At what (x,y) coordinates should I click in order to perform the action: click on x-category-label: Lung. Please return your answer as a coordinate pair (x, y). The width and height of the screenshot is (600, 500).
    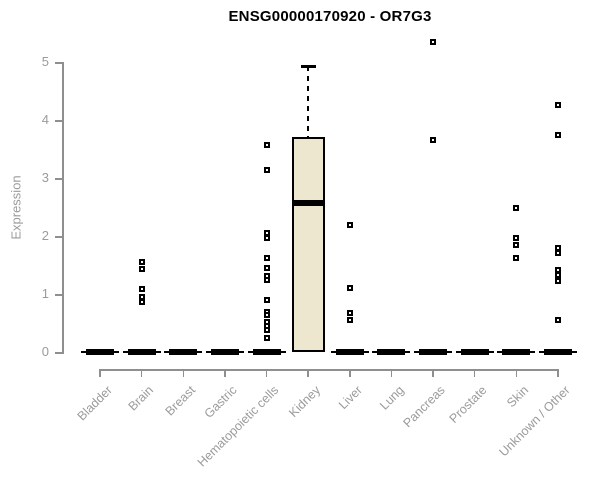
    Looking at the image, I should click on (391, 398).